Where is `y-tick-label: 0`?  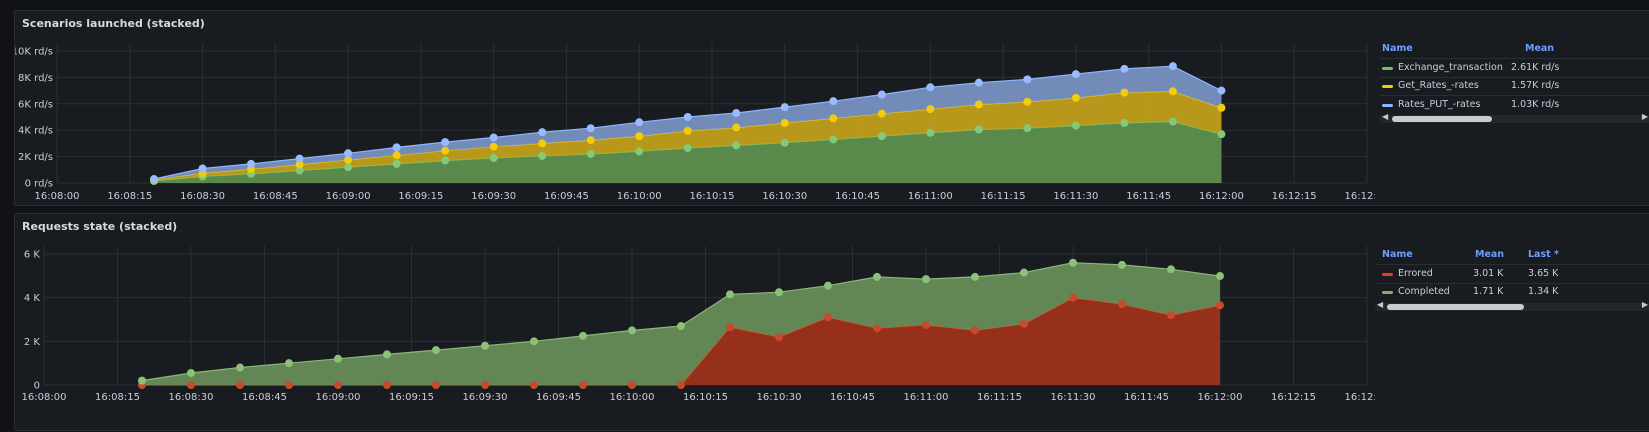 y-tick-label: 0 is located at coordinates (37, 386).